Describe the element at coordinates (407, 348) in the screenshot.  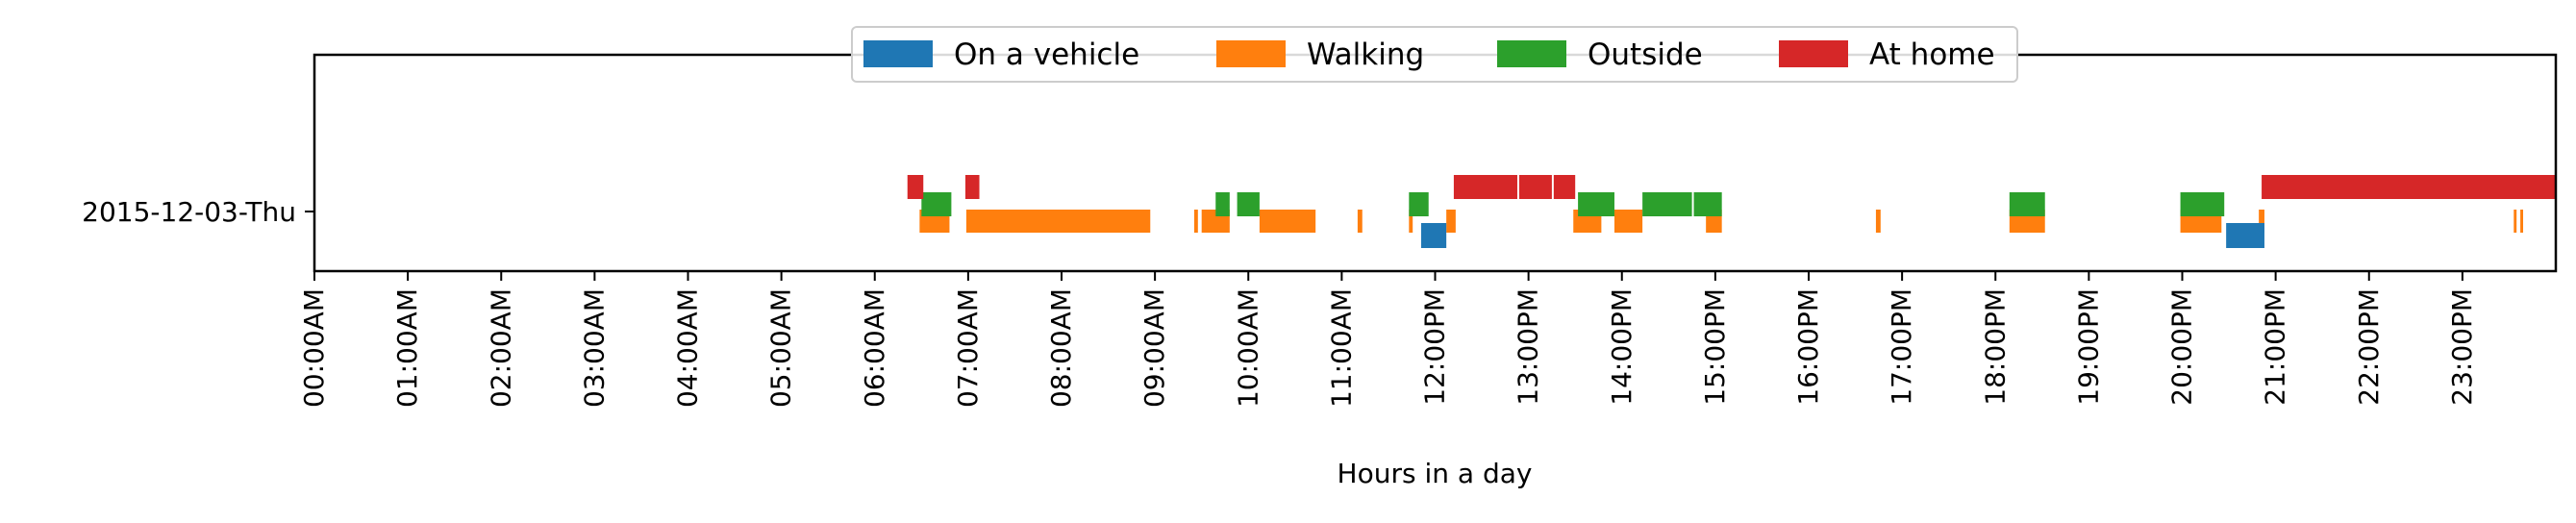
I see `x-tick-label-1: 01:00AM` at that location.